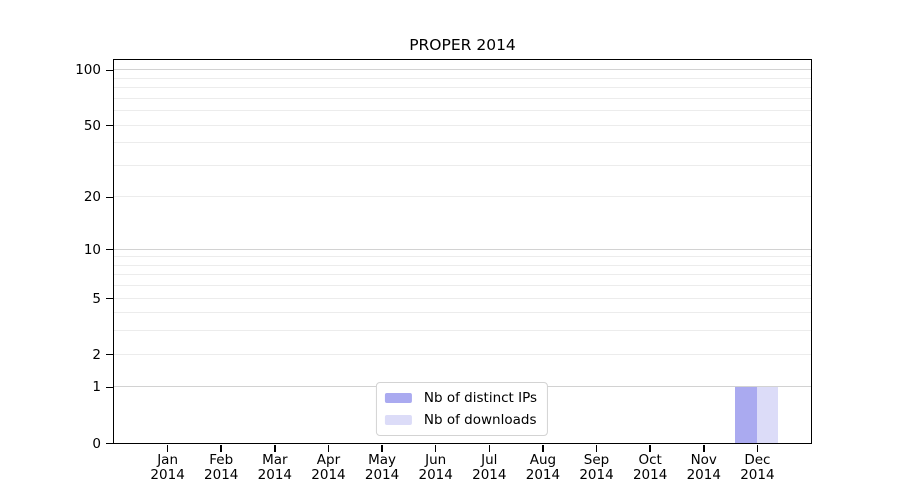  I want to click on x-tick-month: Nov, so click(703, 459).